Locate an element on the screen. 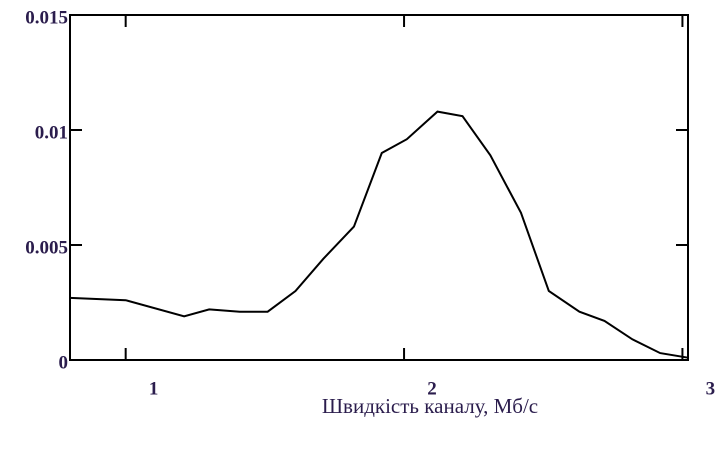  y-tick-label: 0.005 is located at coordinates (46, 247).